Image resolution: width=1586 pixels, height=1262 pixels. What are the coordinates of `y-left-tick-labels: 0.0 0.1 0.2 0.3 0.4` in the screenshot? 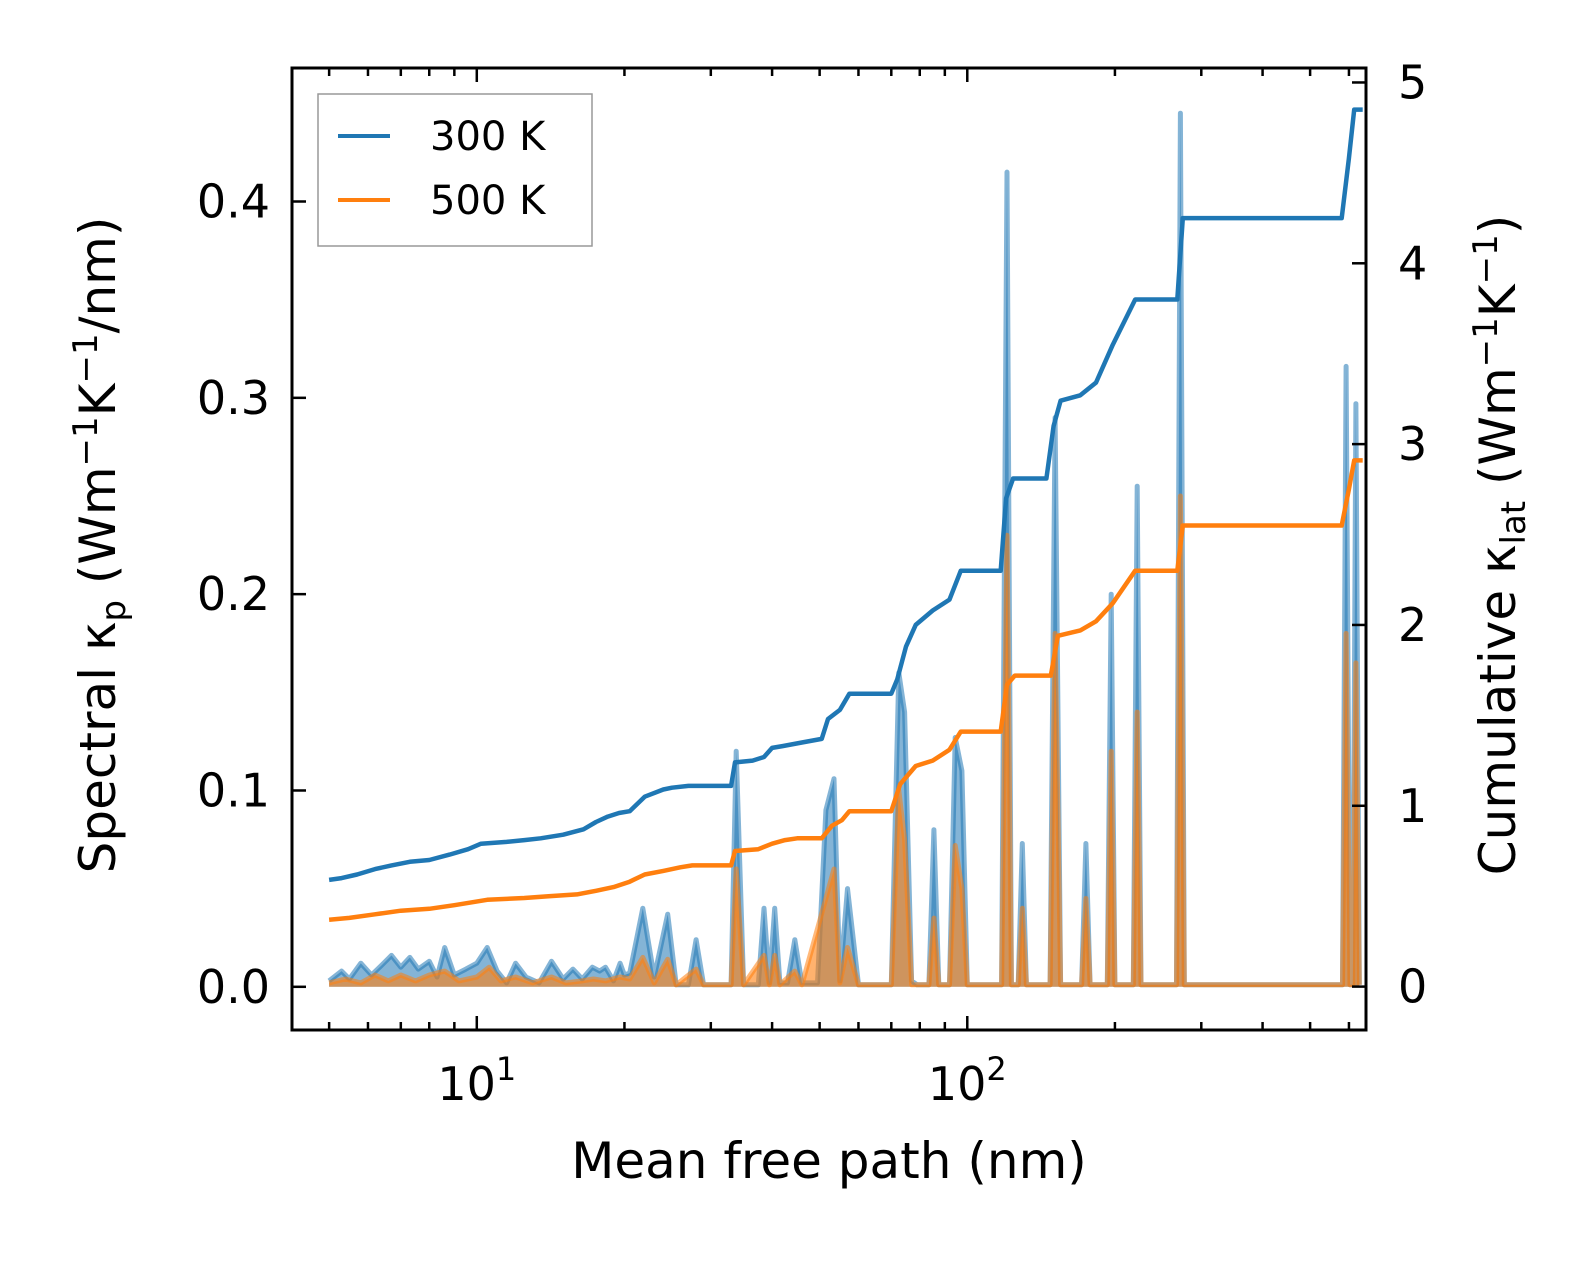 It's located at (233, 594).